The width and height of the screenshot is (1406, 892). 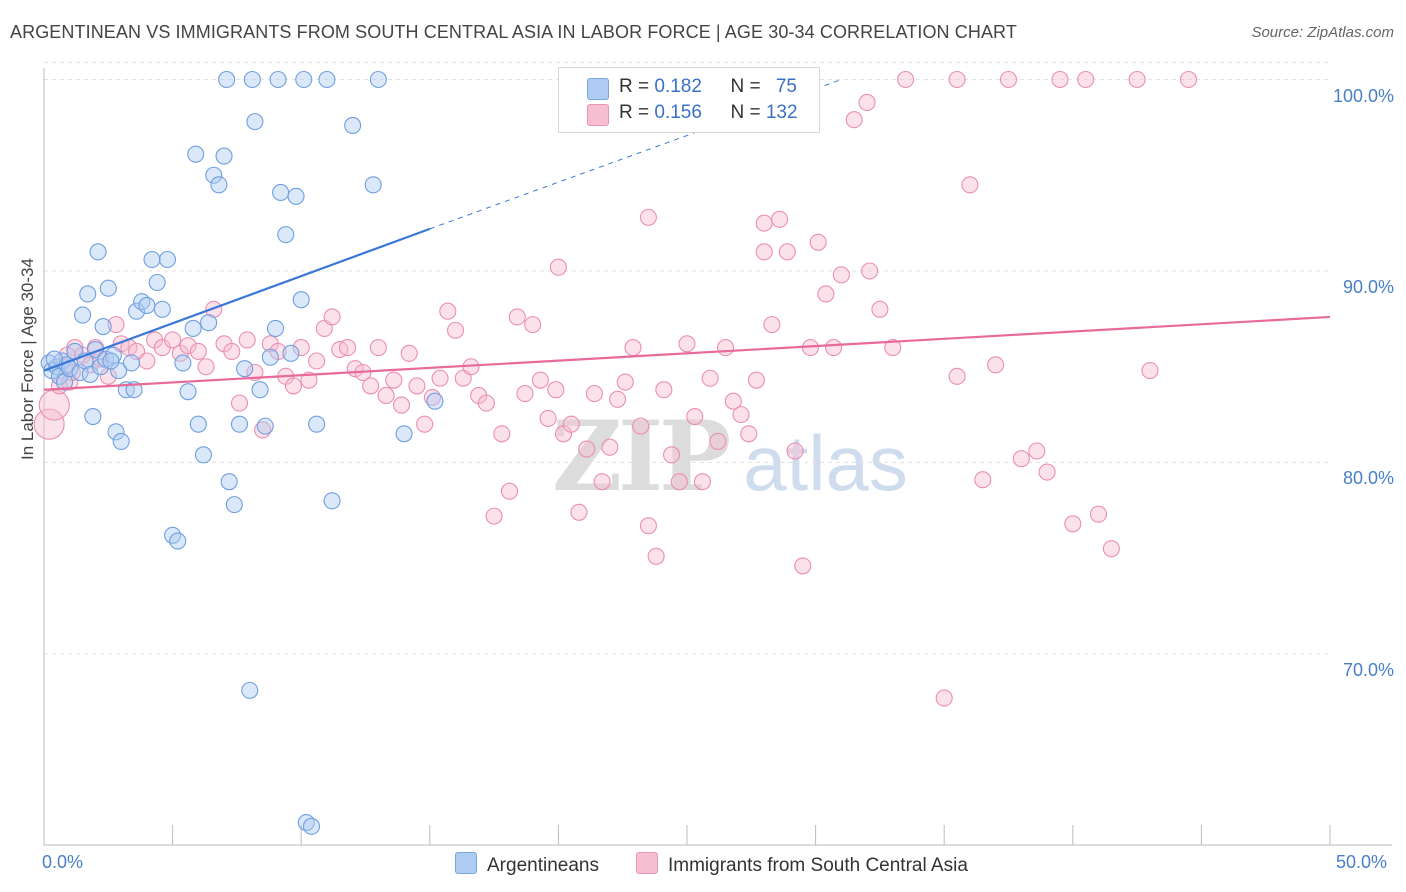 What do you see at coordinates (543, 865) in the screenshot?
I see `legend-label-argentineans: Argentineans` at bounding box center [543, 865].